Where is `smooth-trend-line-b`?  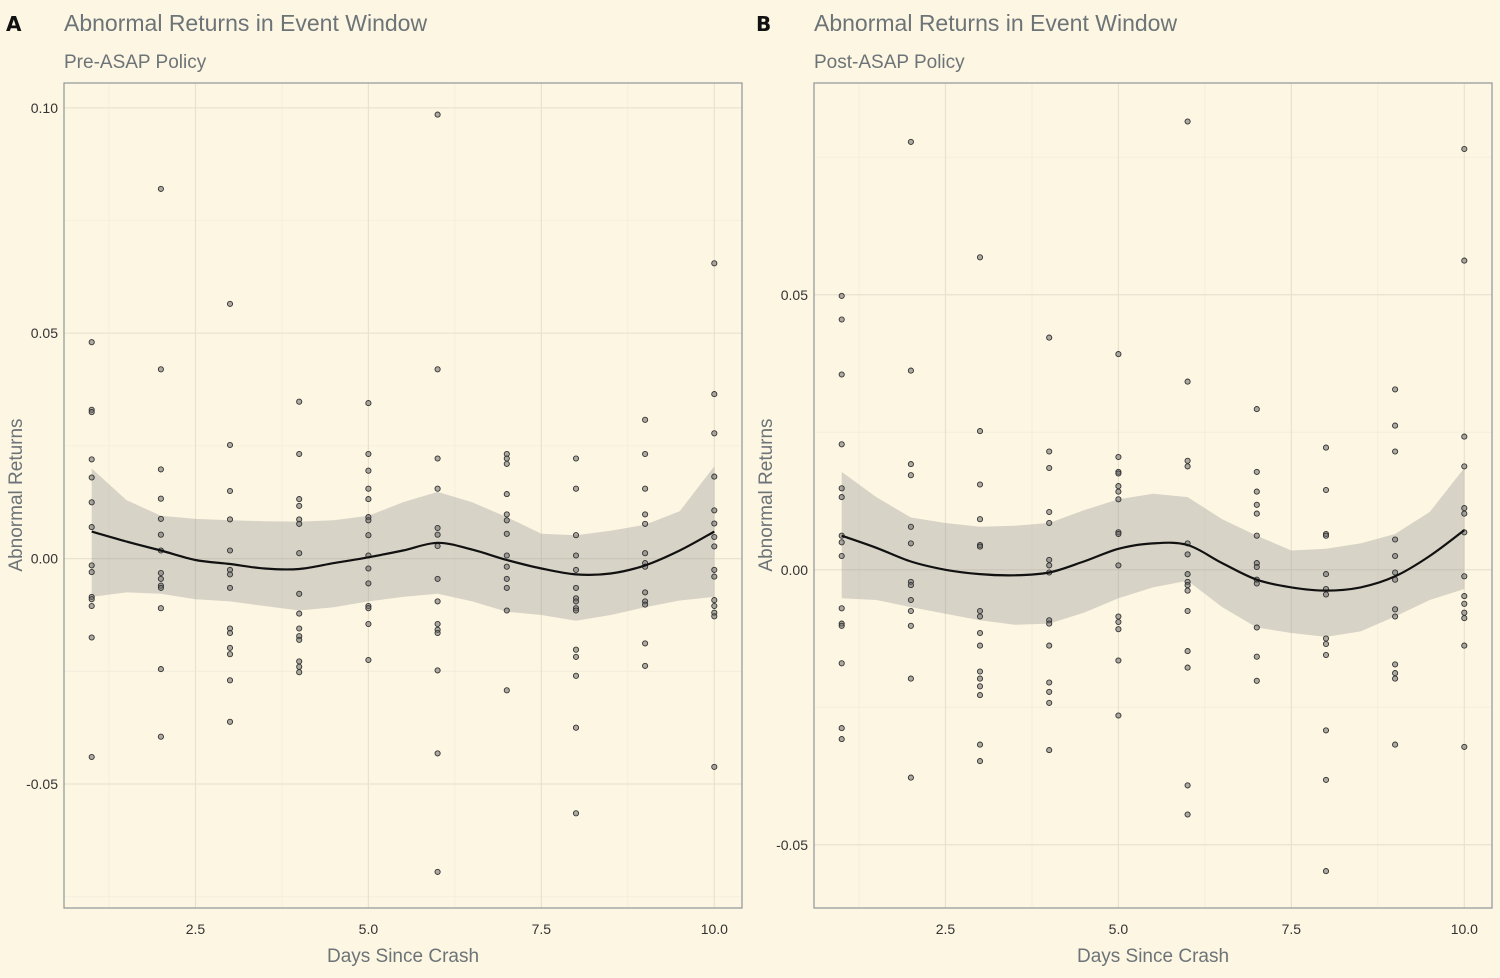 smooth-trend-line-b is located at coordinates (1153, 560).